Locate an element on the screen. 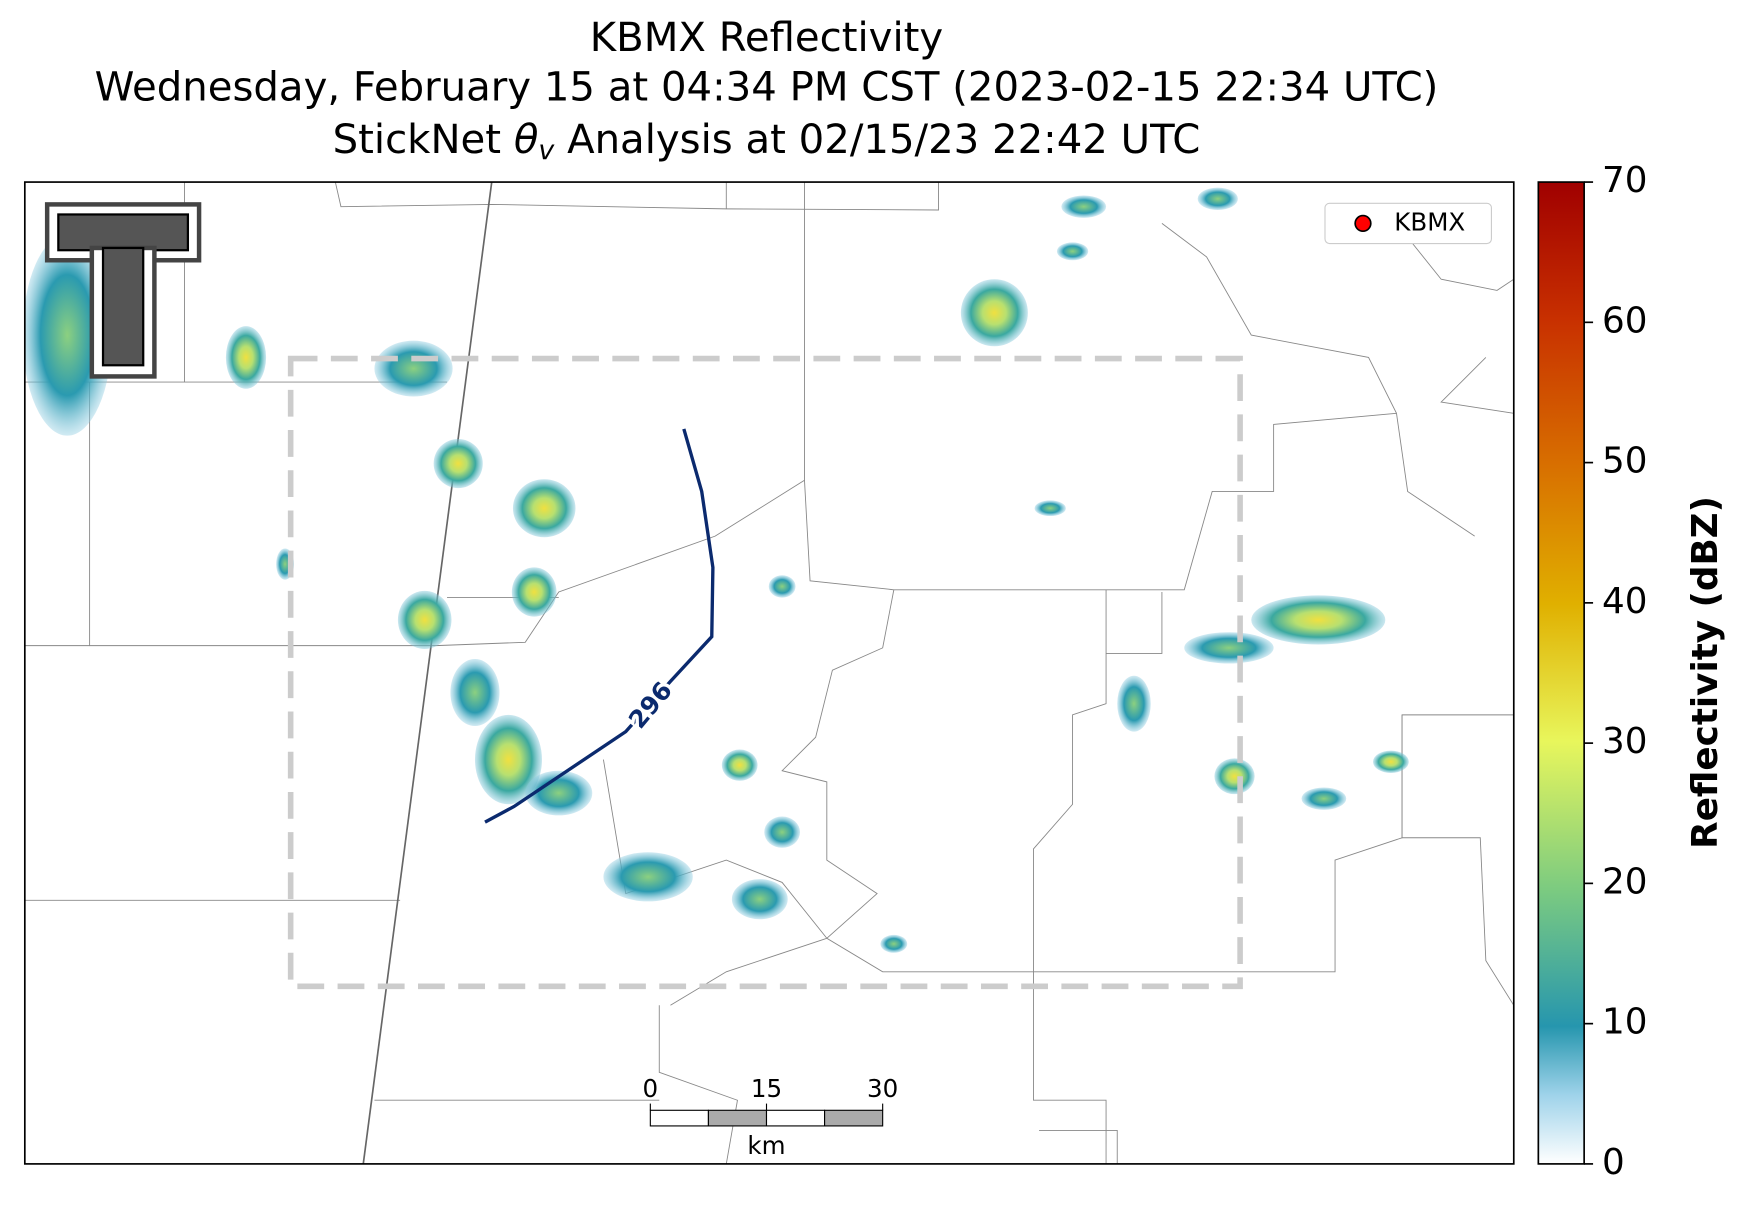  scale-label: 0 is located at coordinates (651, 1088).